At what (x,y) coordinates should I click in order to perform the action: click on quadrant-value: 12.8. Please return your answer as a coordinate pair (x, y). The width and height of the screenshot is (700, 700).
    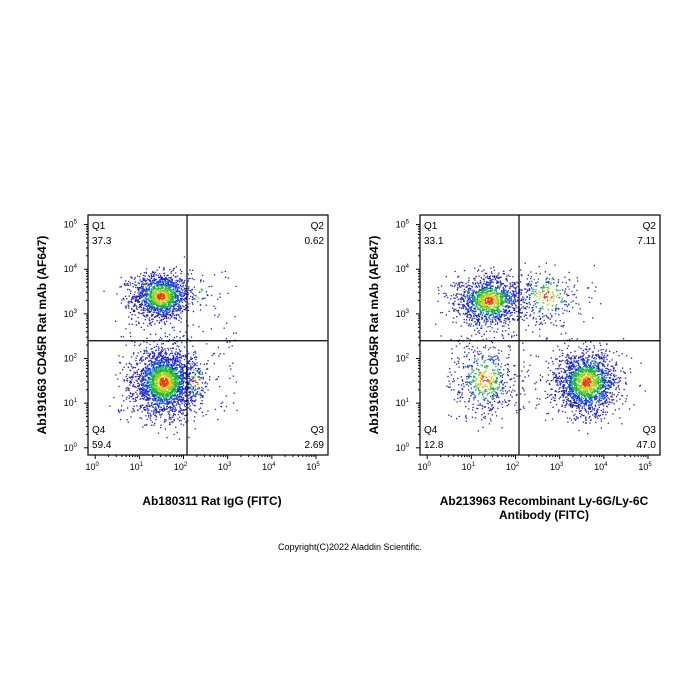
    Looking at the image, I should click on (434, 445).